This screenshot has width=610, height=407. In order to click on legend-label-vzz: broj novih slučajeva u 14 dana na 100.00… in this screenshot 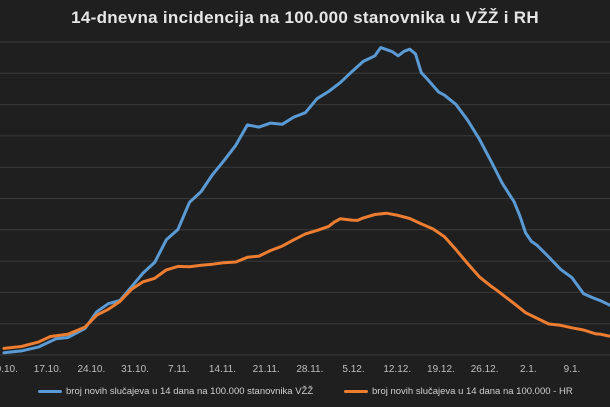, I will do `click(190, 391)`.